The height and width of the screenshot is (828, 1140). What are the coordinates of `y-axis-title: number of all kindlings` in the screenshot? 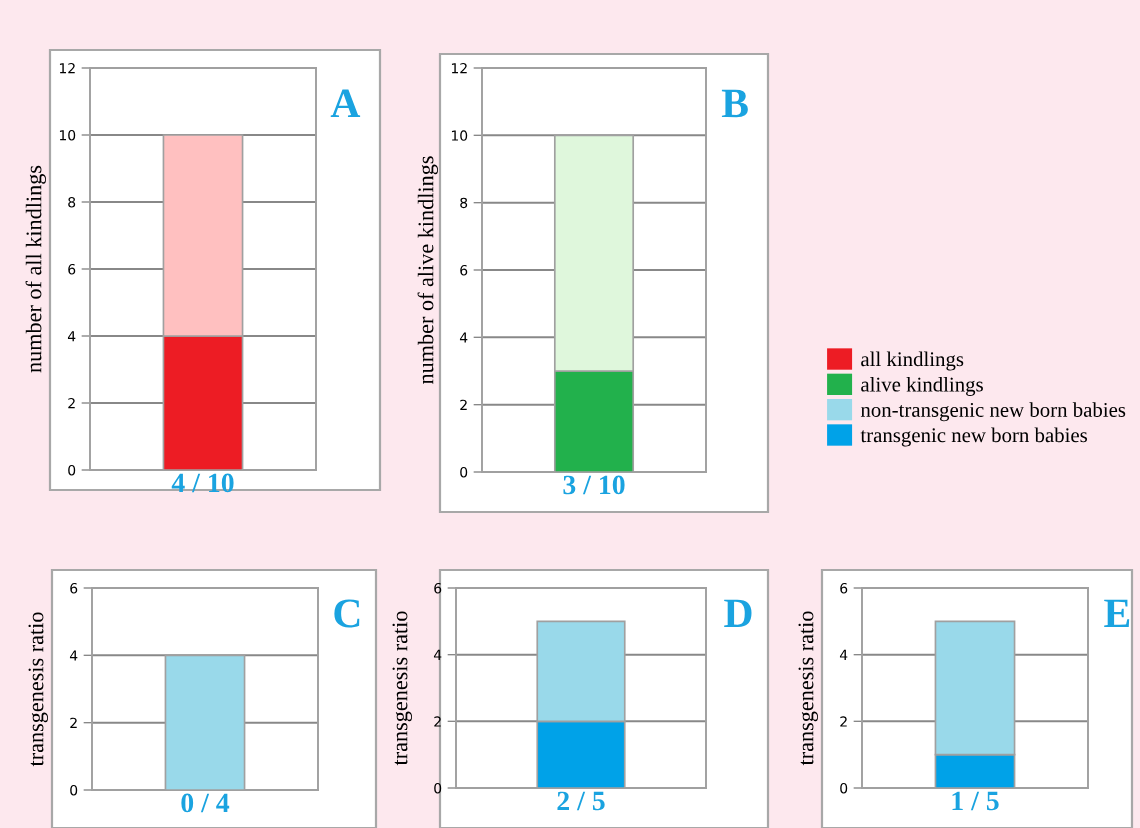 It's located at (35, 269).